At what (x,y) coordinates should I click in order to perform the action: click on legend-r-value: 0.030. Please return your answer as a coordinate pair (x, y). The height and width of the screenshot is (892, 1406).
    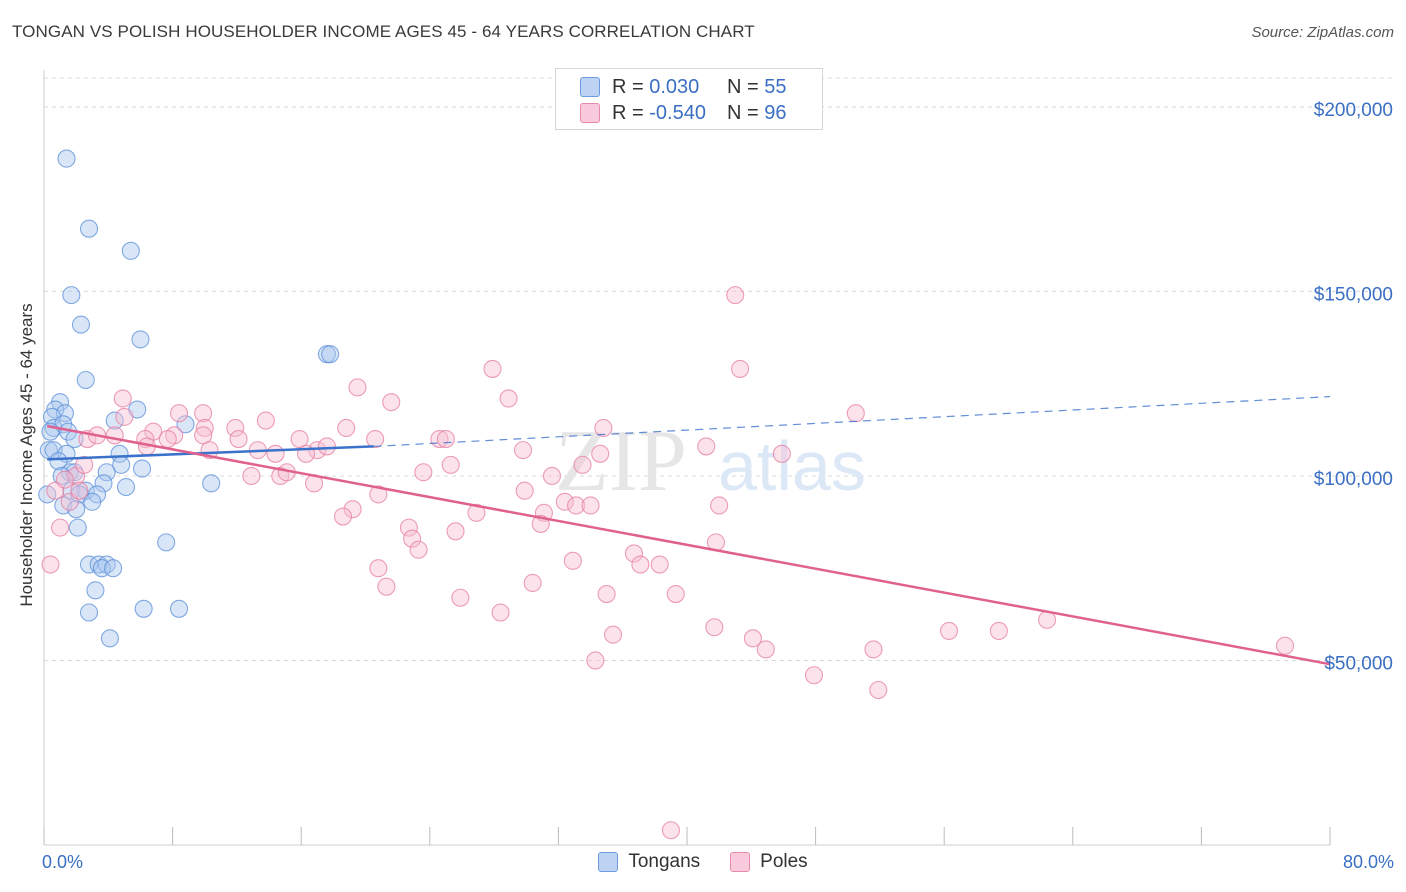
    Looking at the image, I should click on (674, 86).